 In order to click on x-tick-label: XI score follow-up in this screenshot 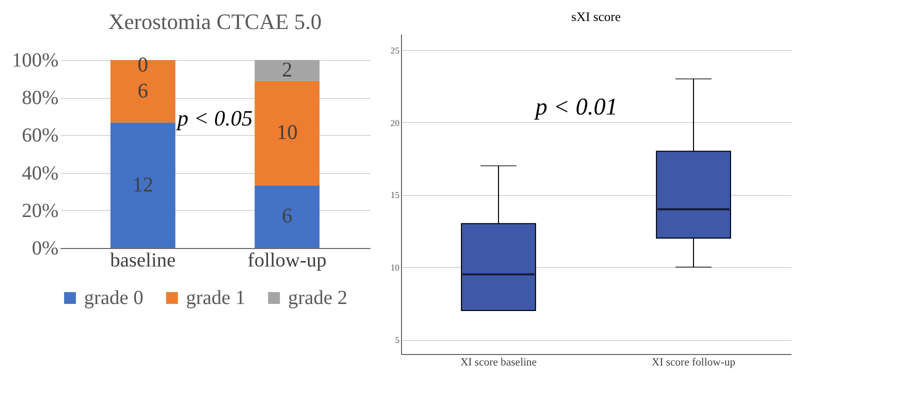, I will do `click(694, 362)`.